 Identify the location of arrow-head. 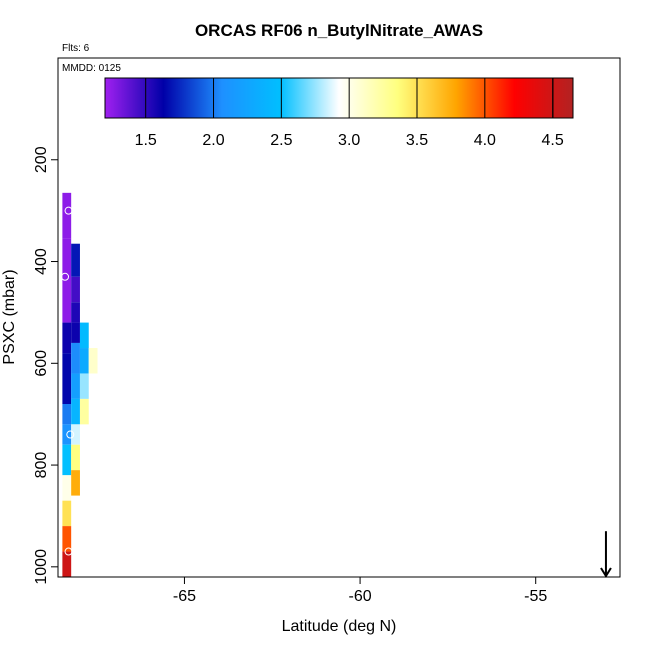
(606, 572).